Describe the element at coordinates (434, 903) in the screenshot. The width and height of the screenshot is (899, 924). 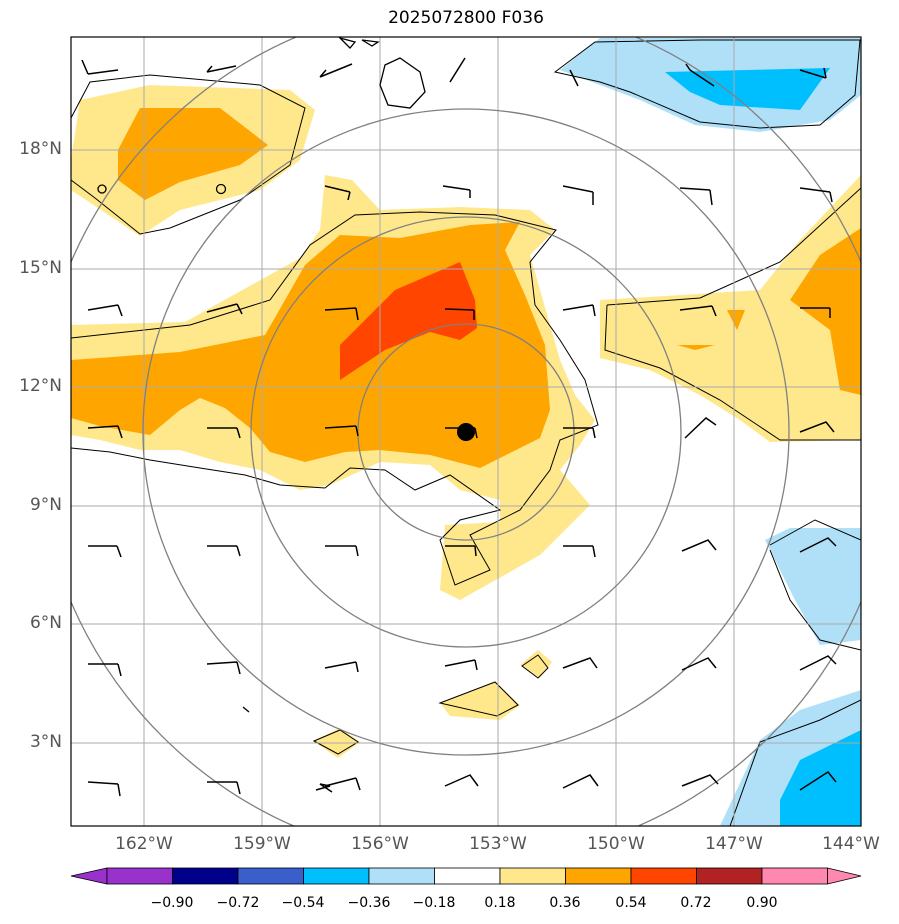
I see `colorbar-label: −0.18` at that location.